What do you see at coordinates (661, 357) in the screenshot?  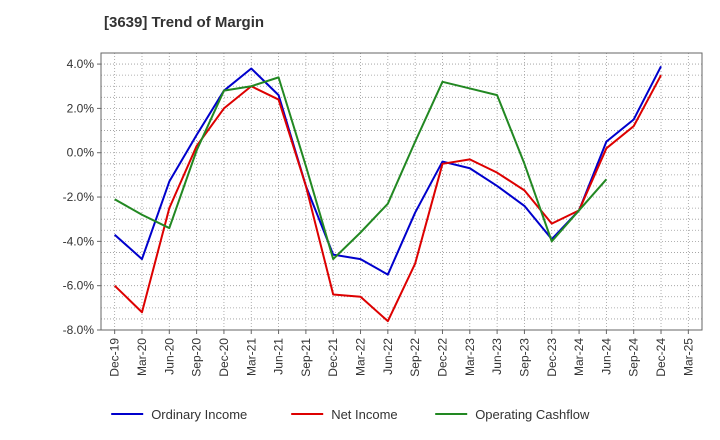 I see `x-tick-label: Dec-24` at bounding box center [661, 357].